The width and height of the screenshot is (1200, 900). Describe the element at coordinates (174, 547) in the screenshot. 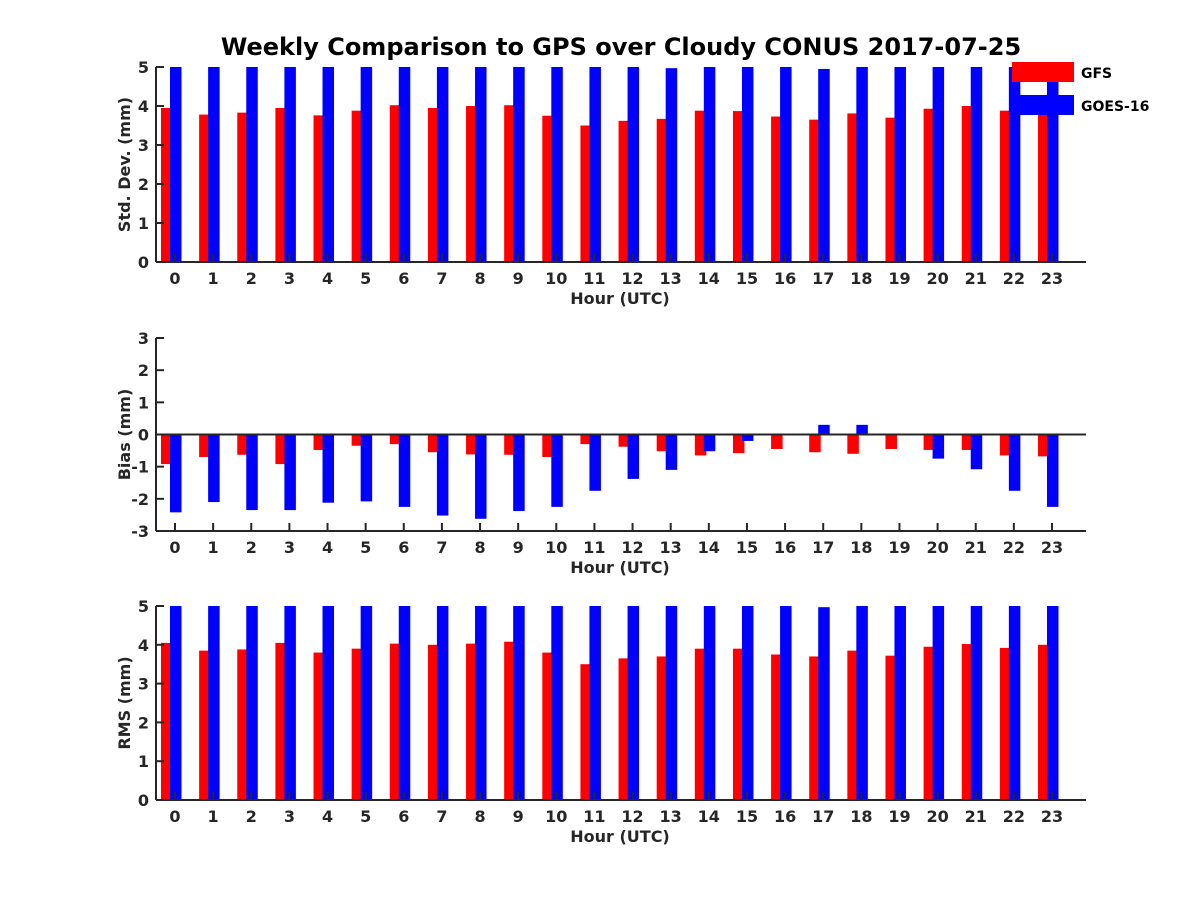

I see `bias-x-tick-label: 0` at that location.